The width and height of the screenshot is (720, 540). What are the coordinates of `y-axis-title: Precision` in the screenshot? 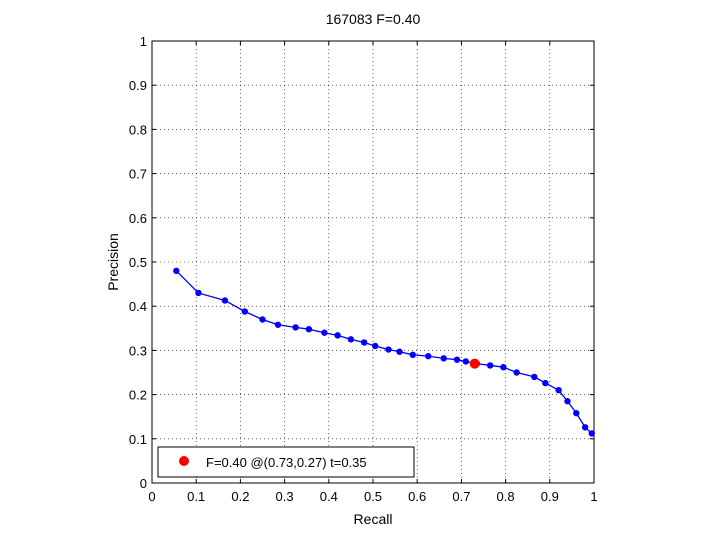 It's located at (113, 262).